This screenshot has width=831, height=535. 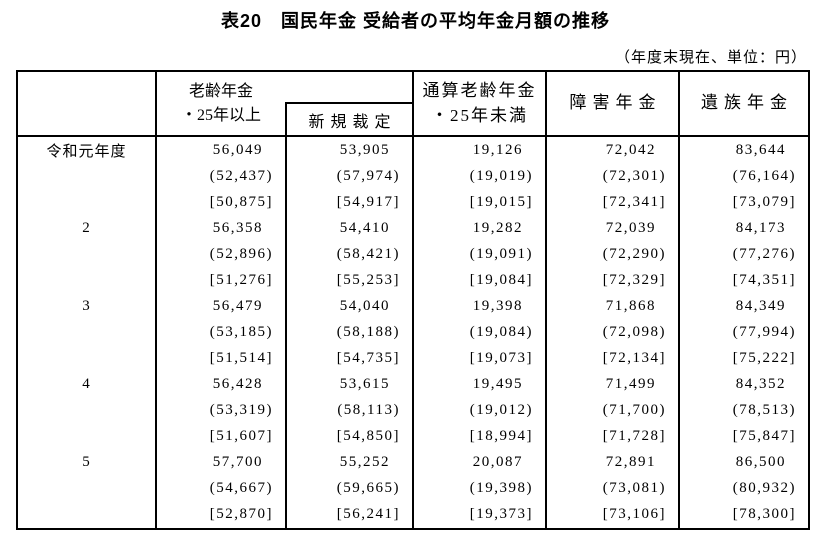 I want to click on header-new-ruling-cell: 新規裁定, so click(x=348, y=118).